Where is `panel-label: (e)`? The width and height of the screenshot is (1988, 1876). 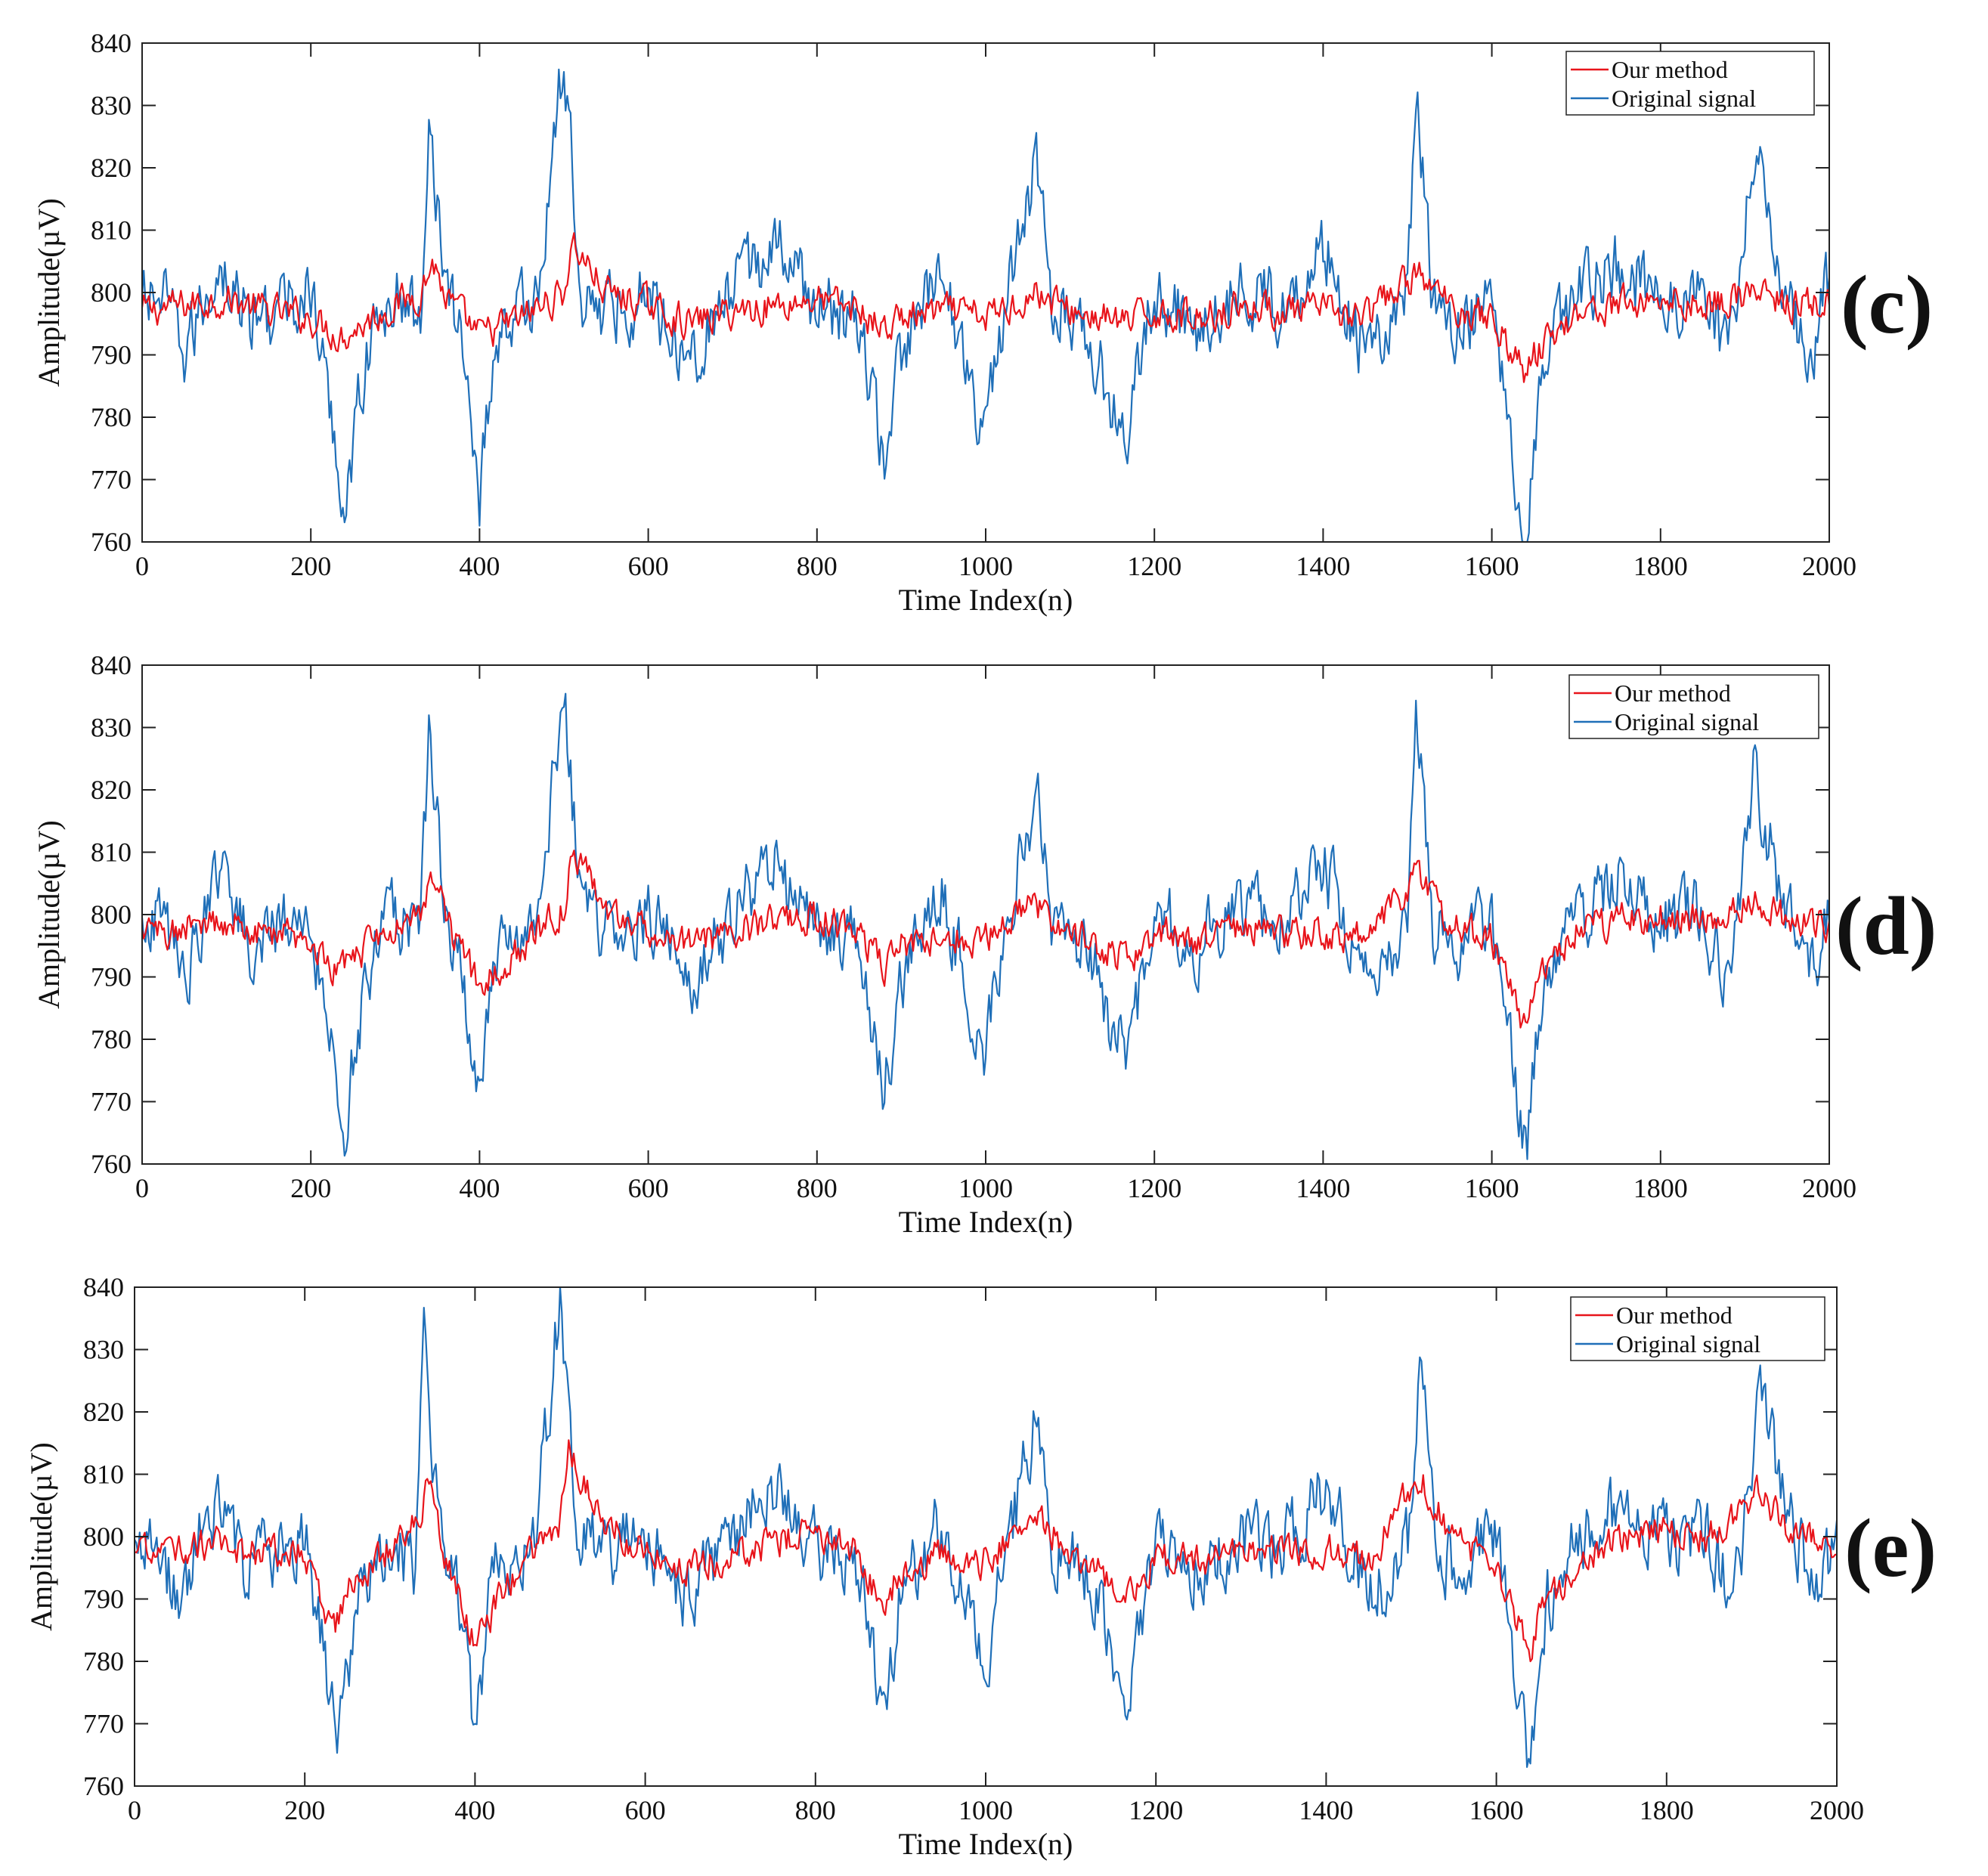 panel-label: (e) is located at coordinates (1890, 1548).